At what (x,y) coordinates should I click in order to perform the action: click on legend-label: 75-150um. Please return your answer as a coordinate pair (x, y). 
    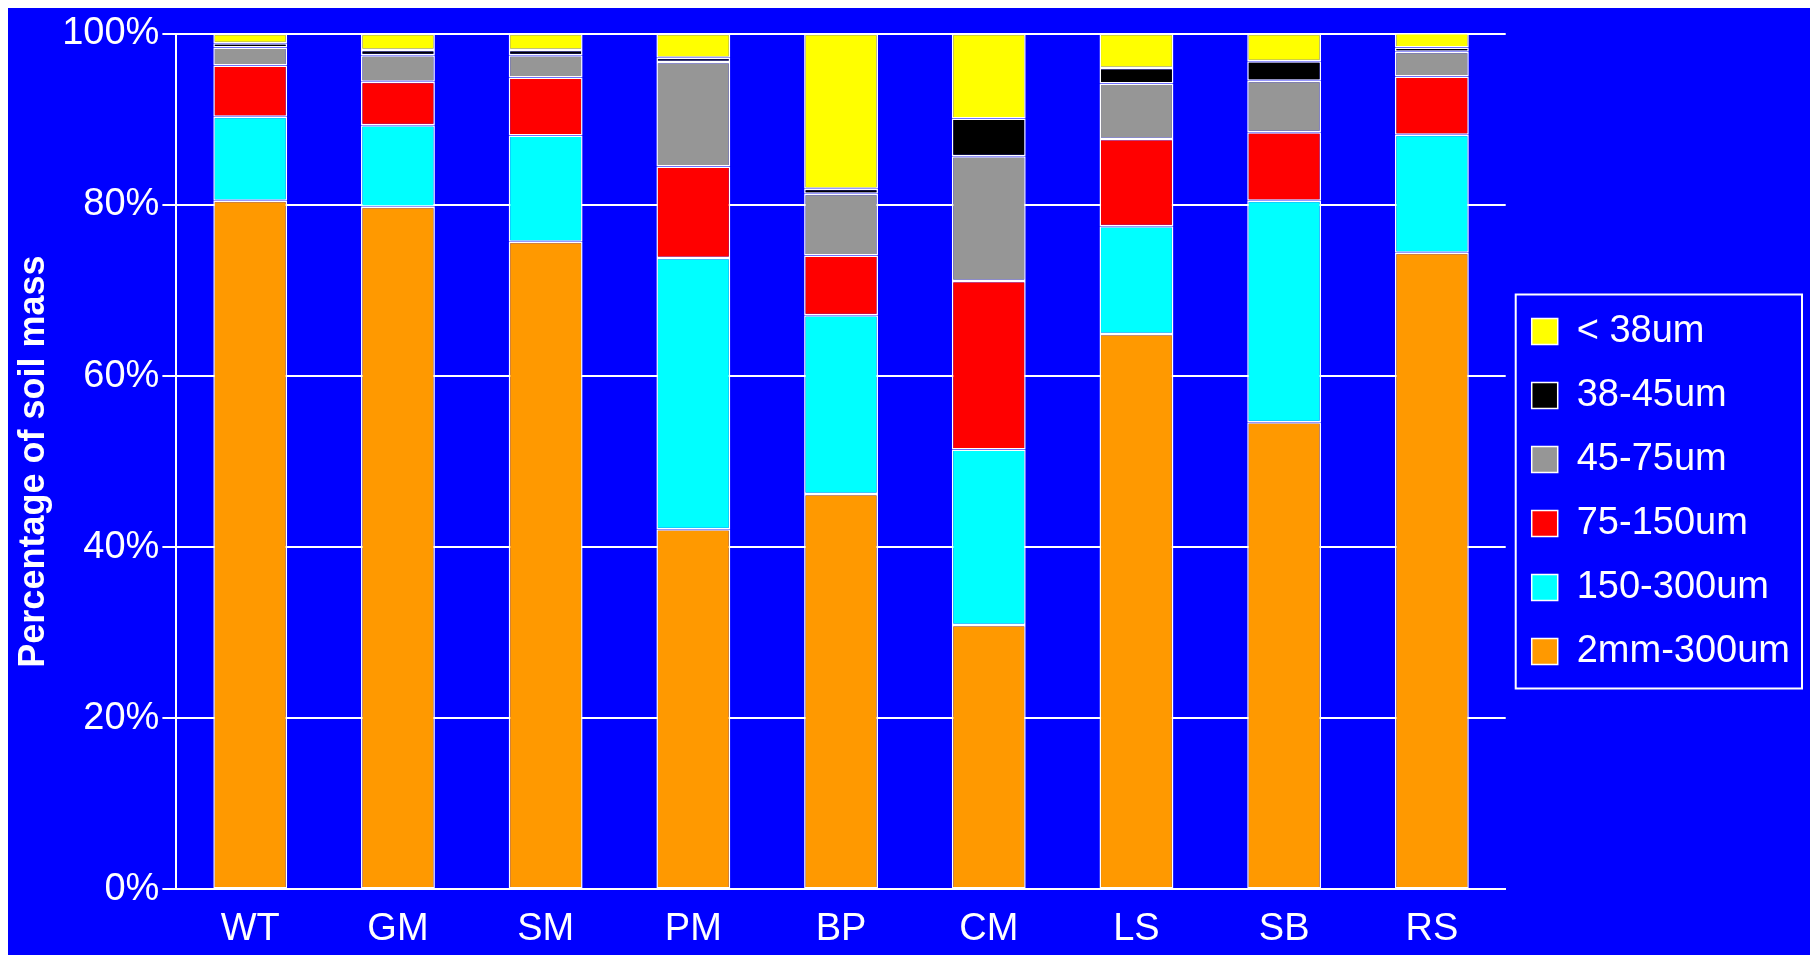
    Looking at the image, I should click on (1662, 520).